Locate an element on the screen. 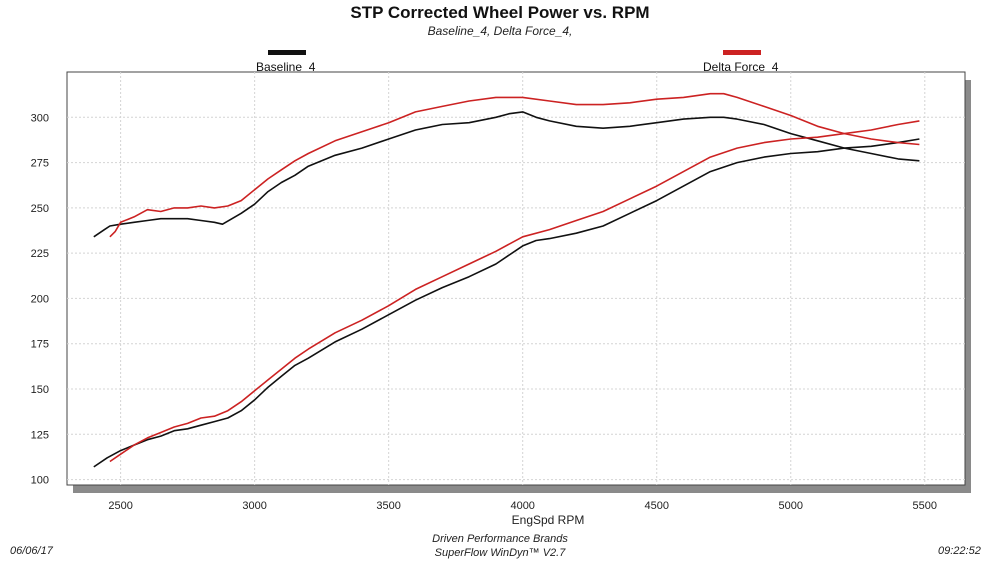 The image size is (1000, 561). y-tick-label: 250 is located at coordinates (40, 209).